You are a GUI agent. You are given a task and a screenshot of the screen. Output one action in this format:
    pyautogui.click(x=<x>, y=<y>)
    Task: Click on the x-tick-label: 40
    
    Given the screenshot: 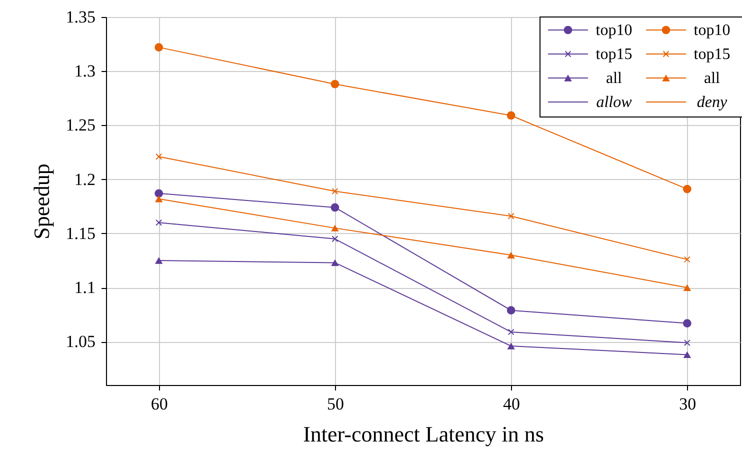 What is the action you would take?
    pyautogui.click(x=511, y=404)
    